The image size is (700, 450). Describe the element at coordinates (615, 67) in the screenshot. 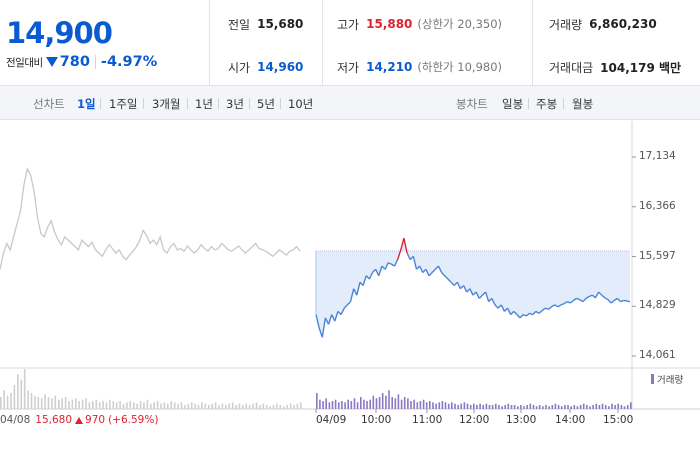

I see `stat-trade-value: 거래대금 104,179 백만` at that location.